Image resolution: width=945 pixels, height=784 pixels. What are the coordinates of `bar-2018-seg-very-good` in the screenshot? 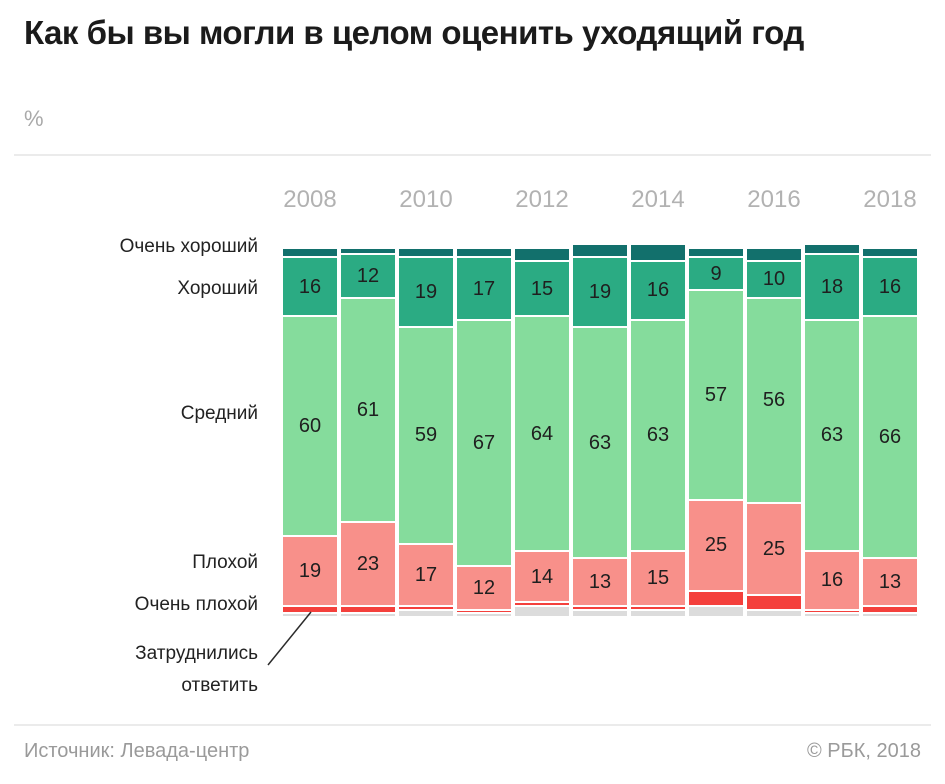 It's located at (890, 253).